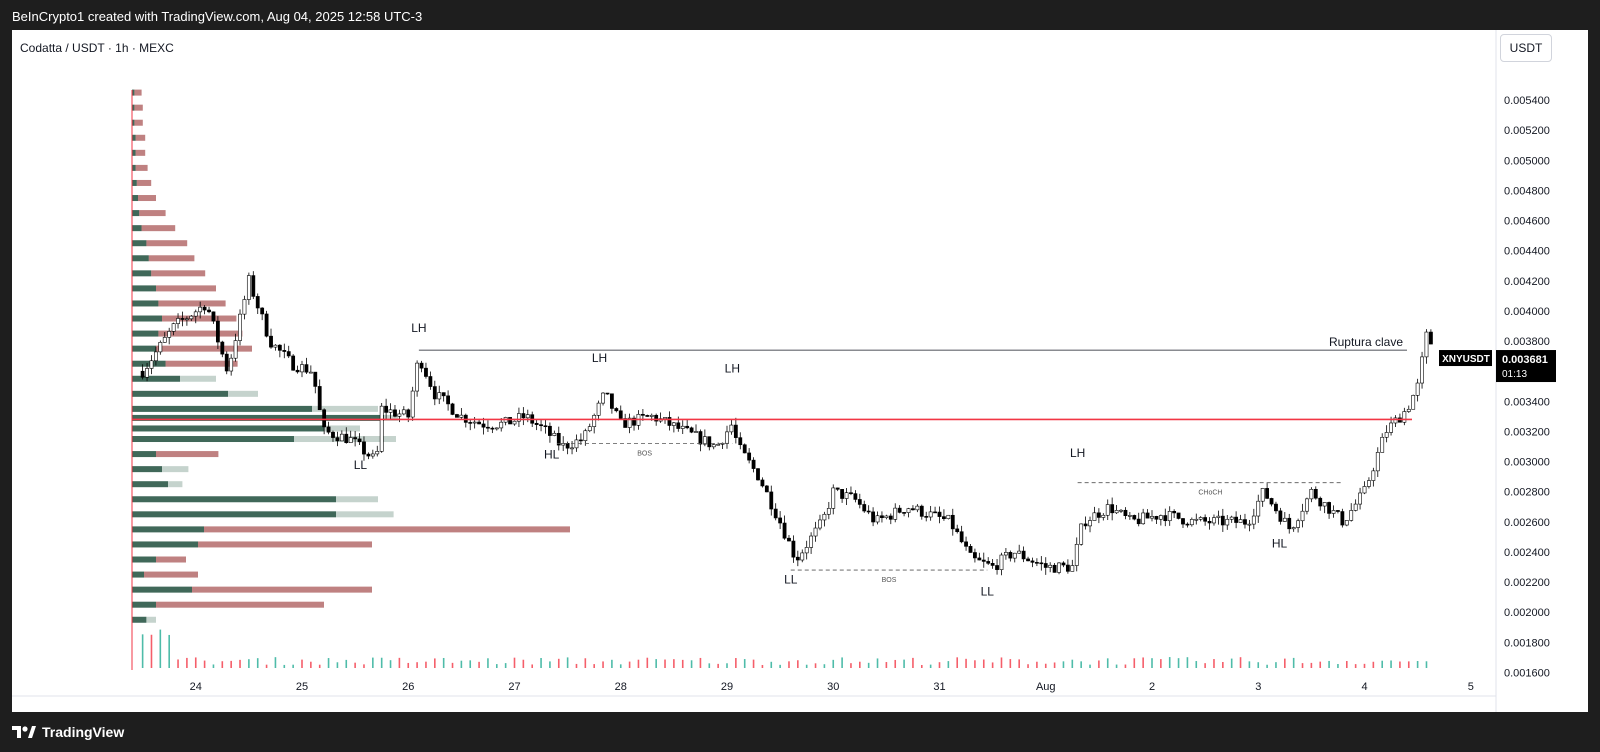 The width and height of the screenshot is (1600, 752). What do you see at coordinates (644, 454) in the screenshot?
I see `bos-label: BOS` at bounding box center [644, 454].